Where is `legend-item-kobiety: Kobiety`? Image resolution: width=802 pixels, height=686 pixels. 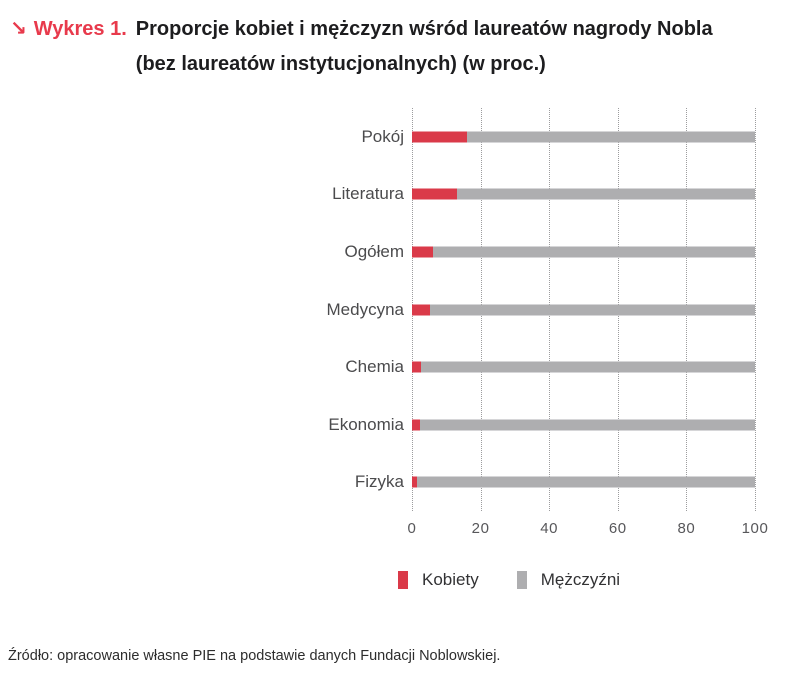 legend-item-kobiety: Kobiety is located at coordinates (438, 580).